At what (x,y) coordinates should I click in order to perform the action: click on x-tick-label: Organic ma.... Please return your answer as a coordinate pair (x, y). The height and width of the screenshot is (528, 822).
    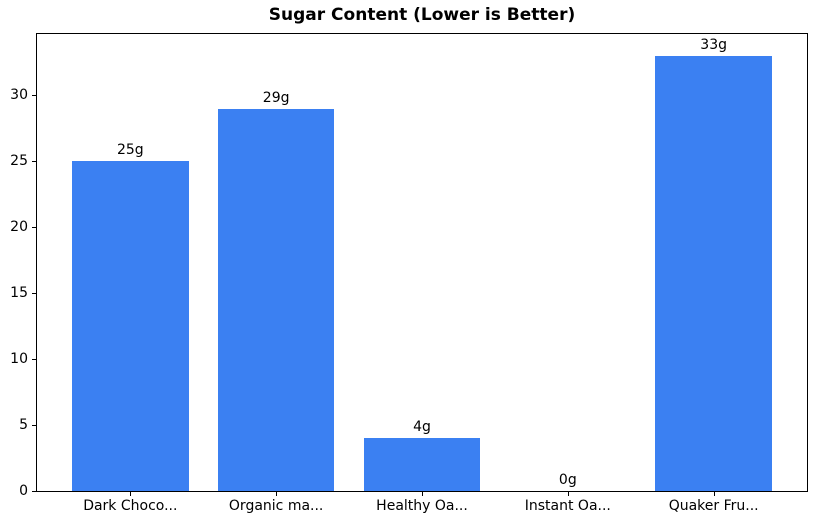
    Looking at the image, I should click on (276, 506).